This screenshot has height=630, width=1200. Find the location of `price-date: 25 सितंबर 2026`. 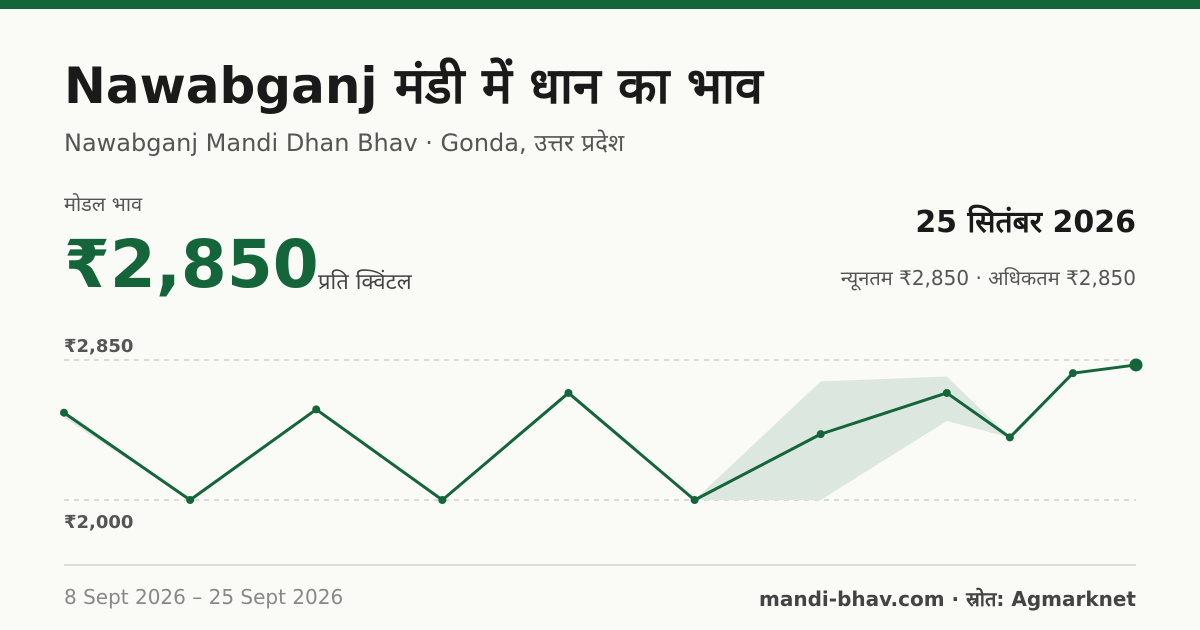

price-date: 25 सितंबर 2026 is located at coordinates (1025, 222).